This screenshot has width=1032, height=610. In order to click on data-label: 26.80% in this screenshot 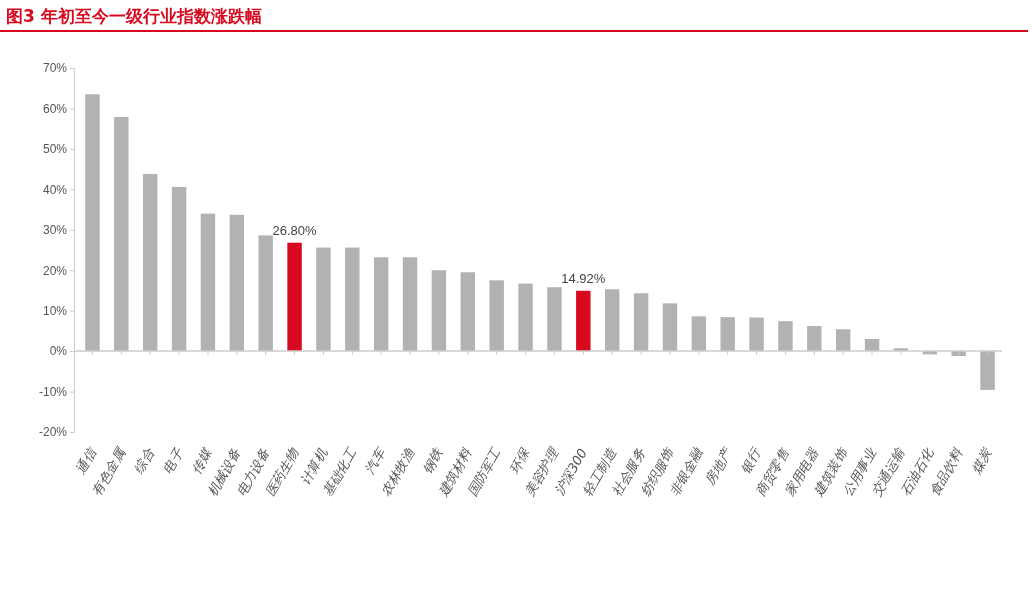, I will do `click(295, 230)`.